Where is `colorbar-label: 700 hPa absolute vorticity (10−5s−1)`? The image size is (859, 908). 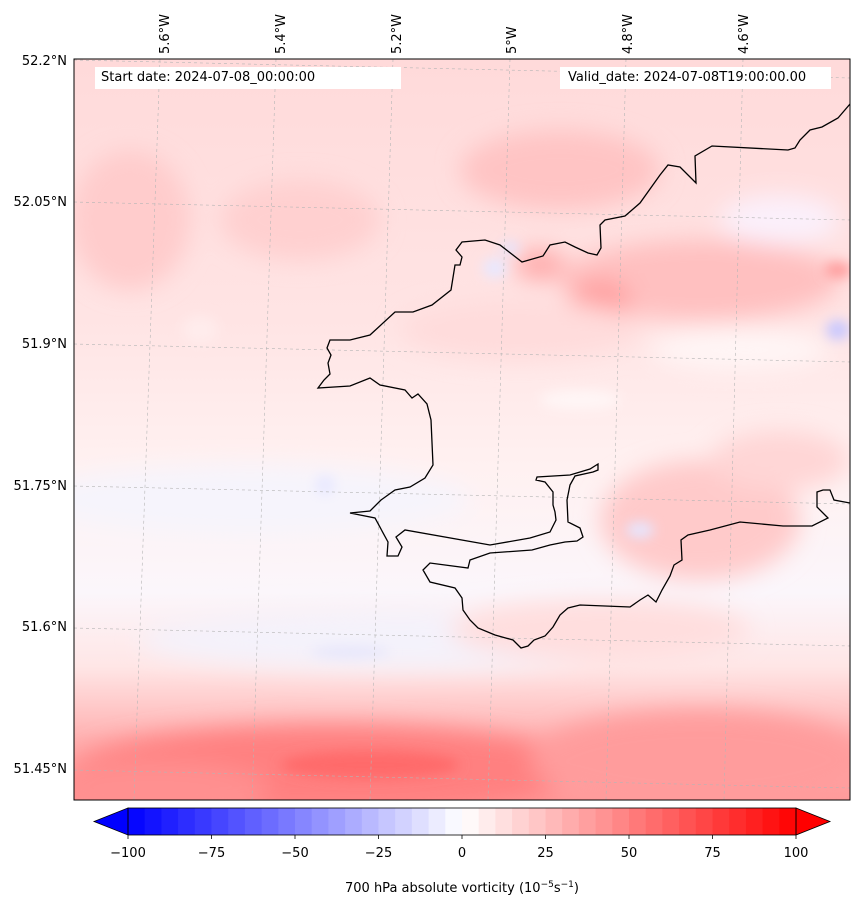 colorbar-label: 700 hPa absolute vorticity (10−5s−1) is located at coordinates (462, 888).